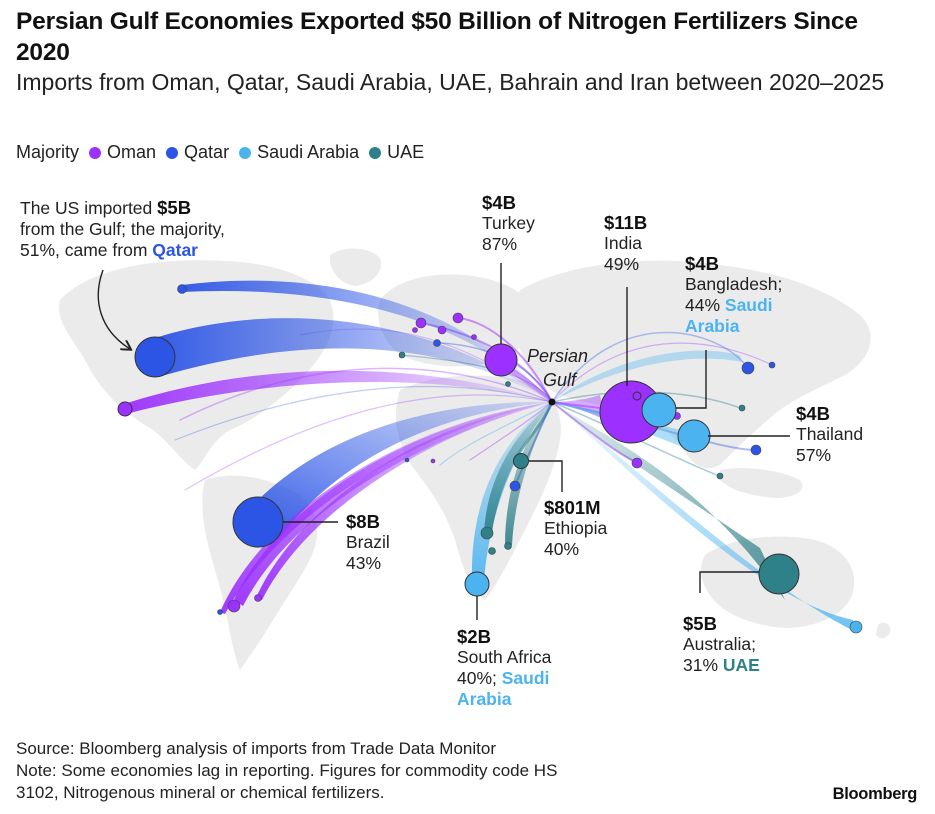 The height and width of the screenshot is (814, 935). What do you see at coordinates (528, 473) in the screenshot?
I see `flow-tanzania-uae` at bounding box center [528, 473].